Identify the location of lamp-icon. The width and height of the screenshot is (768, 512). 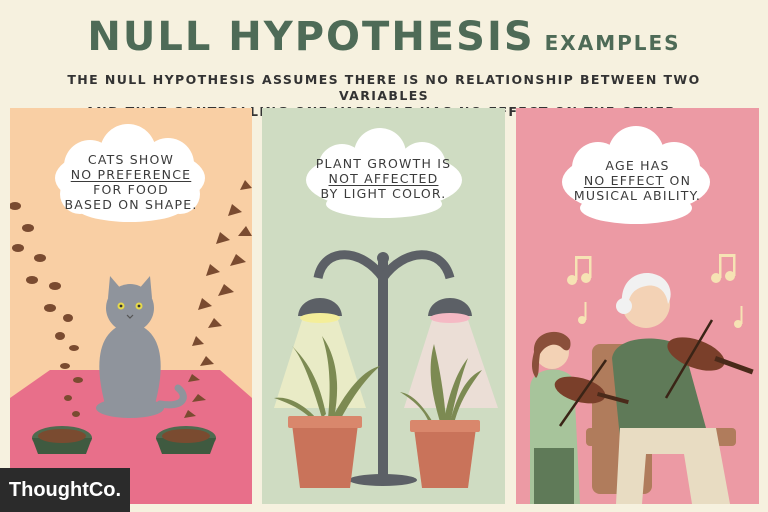
(385, 368).